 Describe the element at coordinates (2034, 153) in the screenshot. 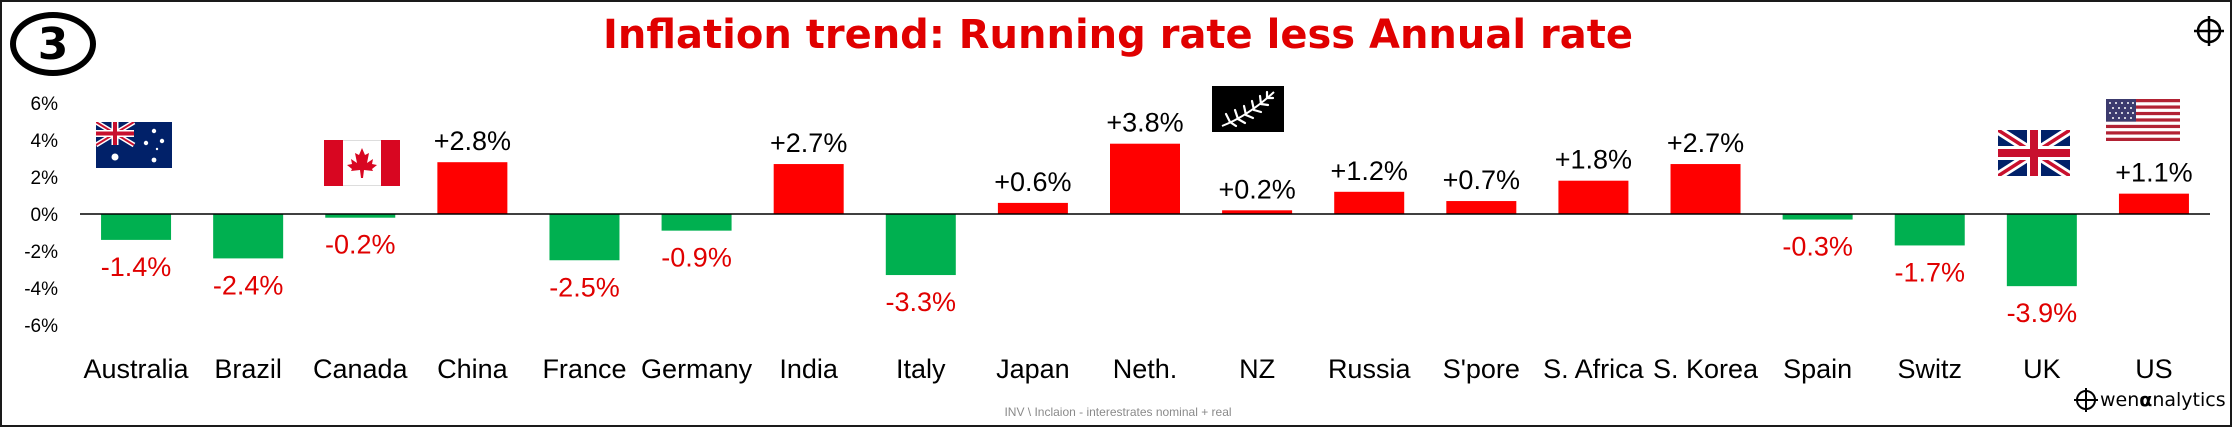

I see `flag-uk-icon` at that location.